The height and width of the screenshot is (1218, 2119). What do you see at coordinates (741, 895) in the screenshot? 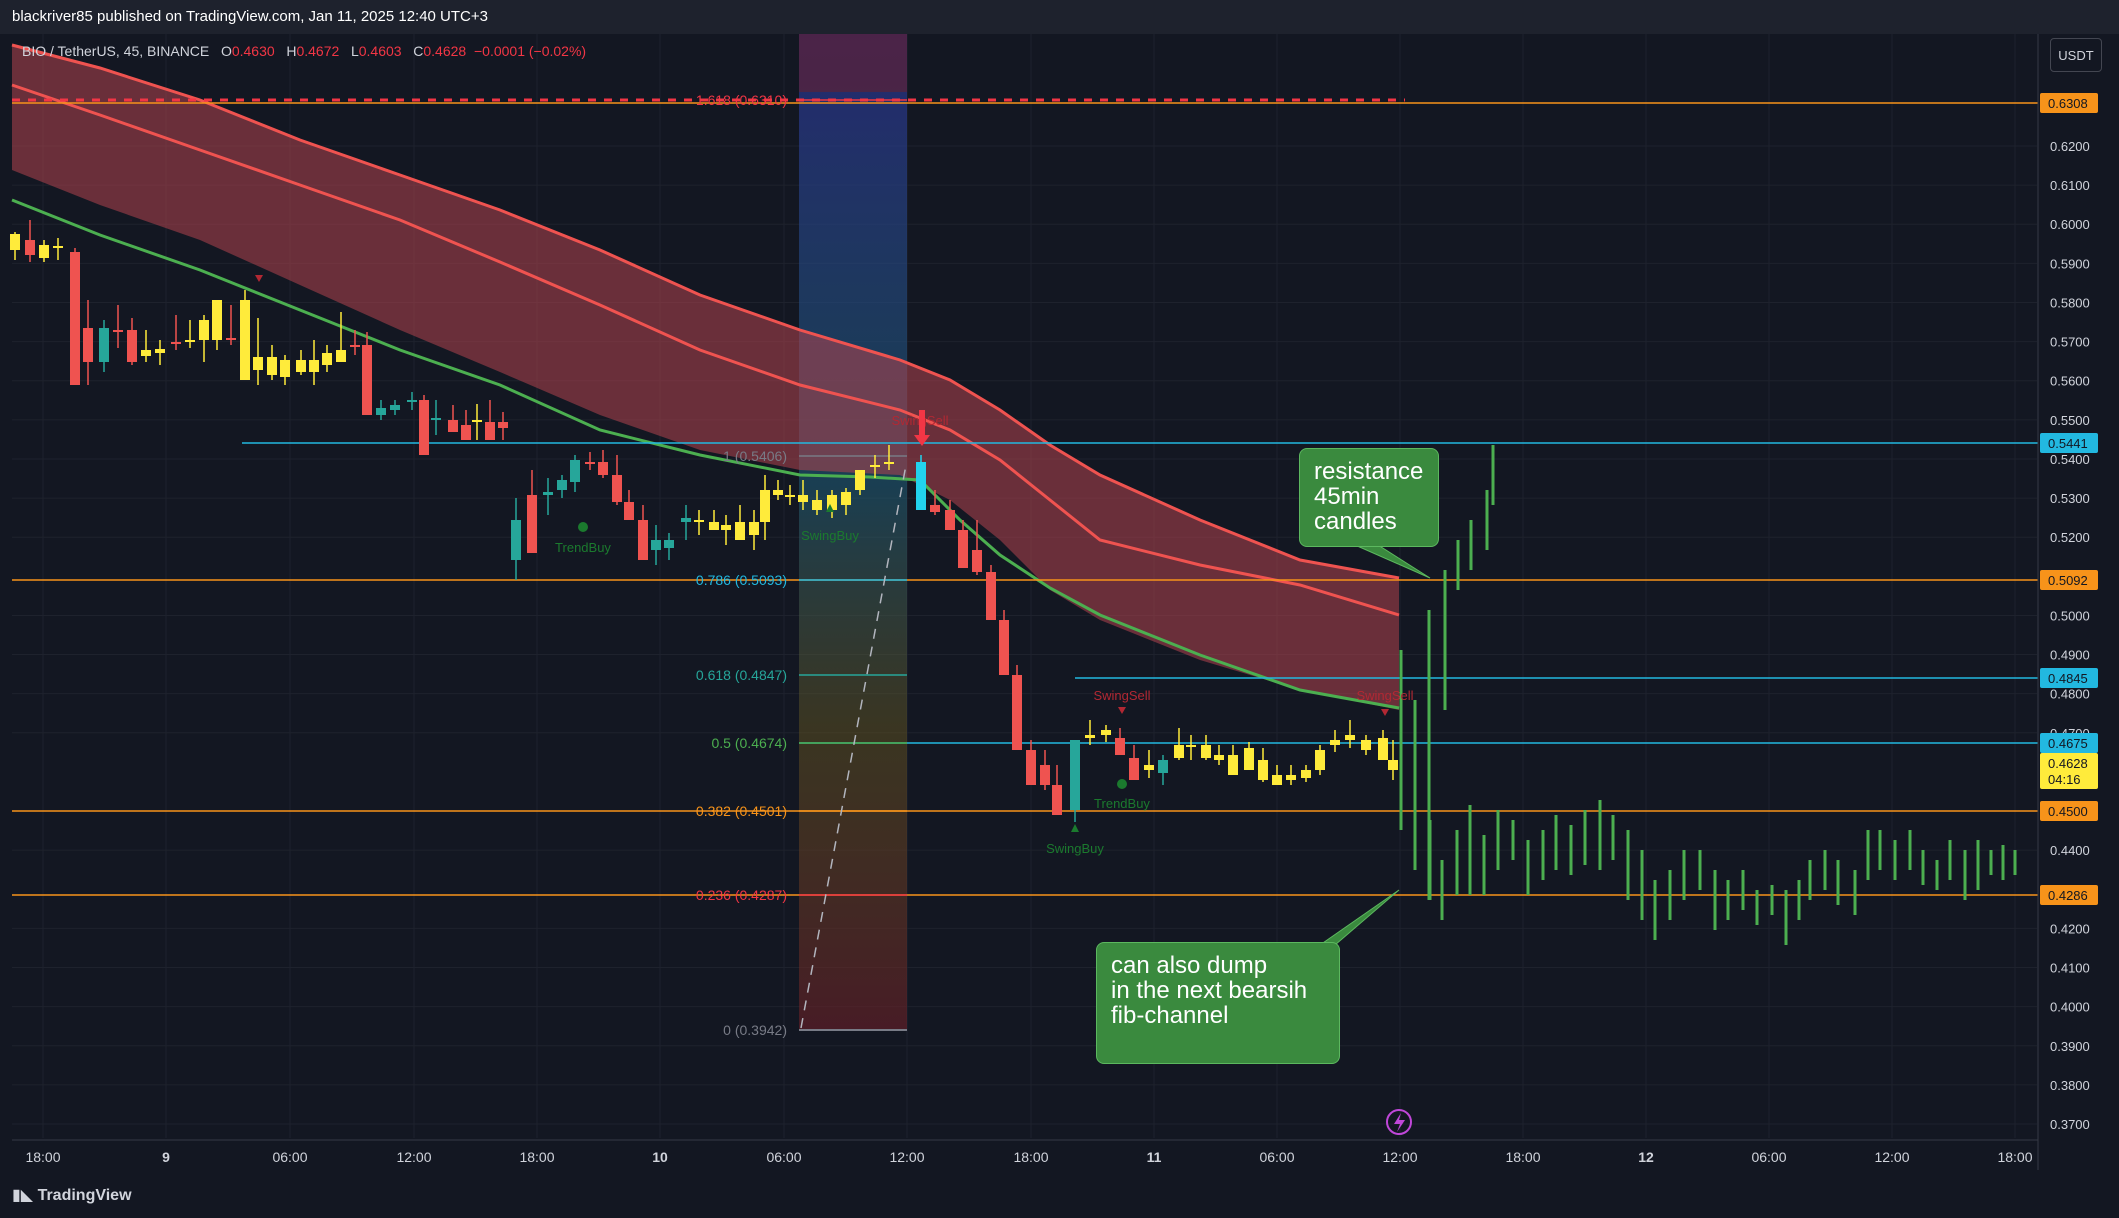
I see `fib-label: 0.236 (0.4287)` at bounding box center [741, 895].